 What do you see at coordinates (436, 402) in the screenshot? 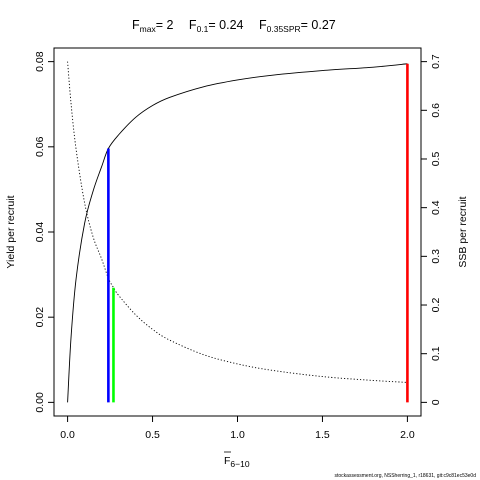
I see `y-right-tick-label: 0` at bounding box center [436, 402].